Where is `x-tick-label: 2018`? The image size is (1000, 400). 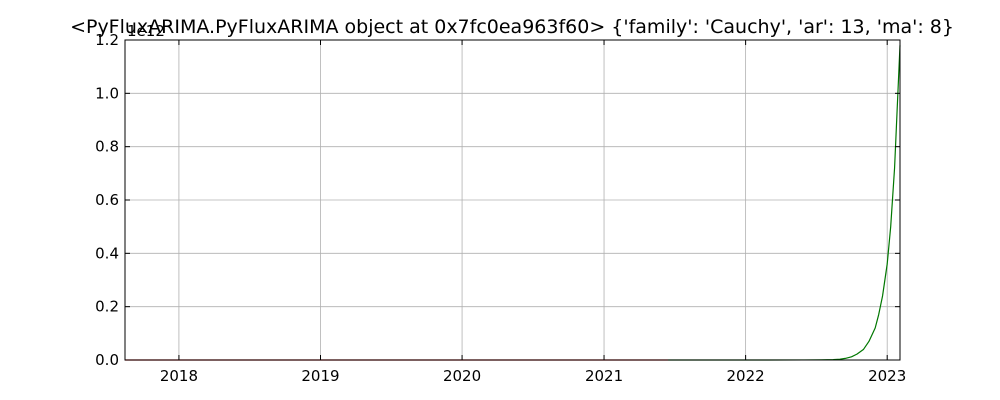 x-tick-label: 2018 is located at coordinates (179, 376).